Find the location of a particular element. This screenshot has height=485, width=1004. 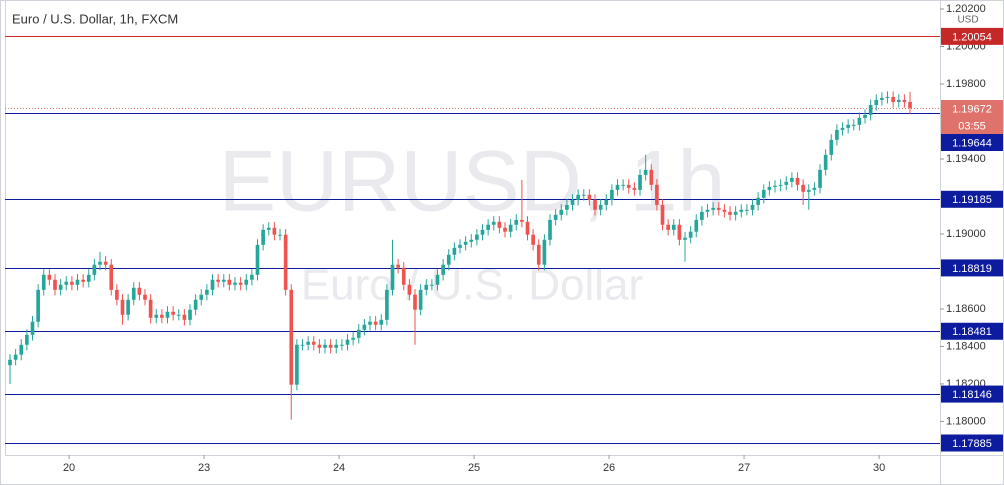

countdown-label: 03:55 is located at coordinates (972, 126).